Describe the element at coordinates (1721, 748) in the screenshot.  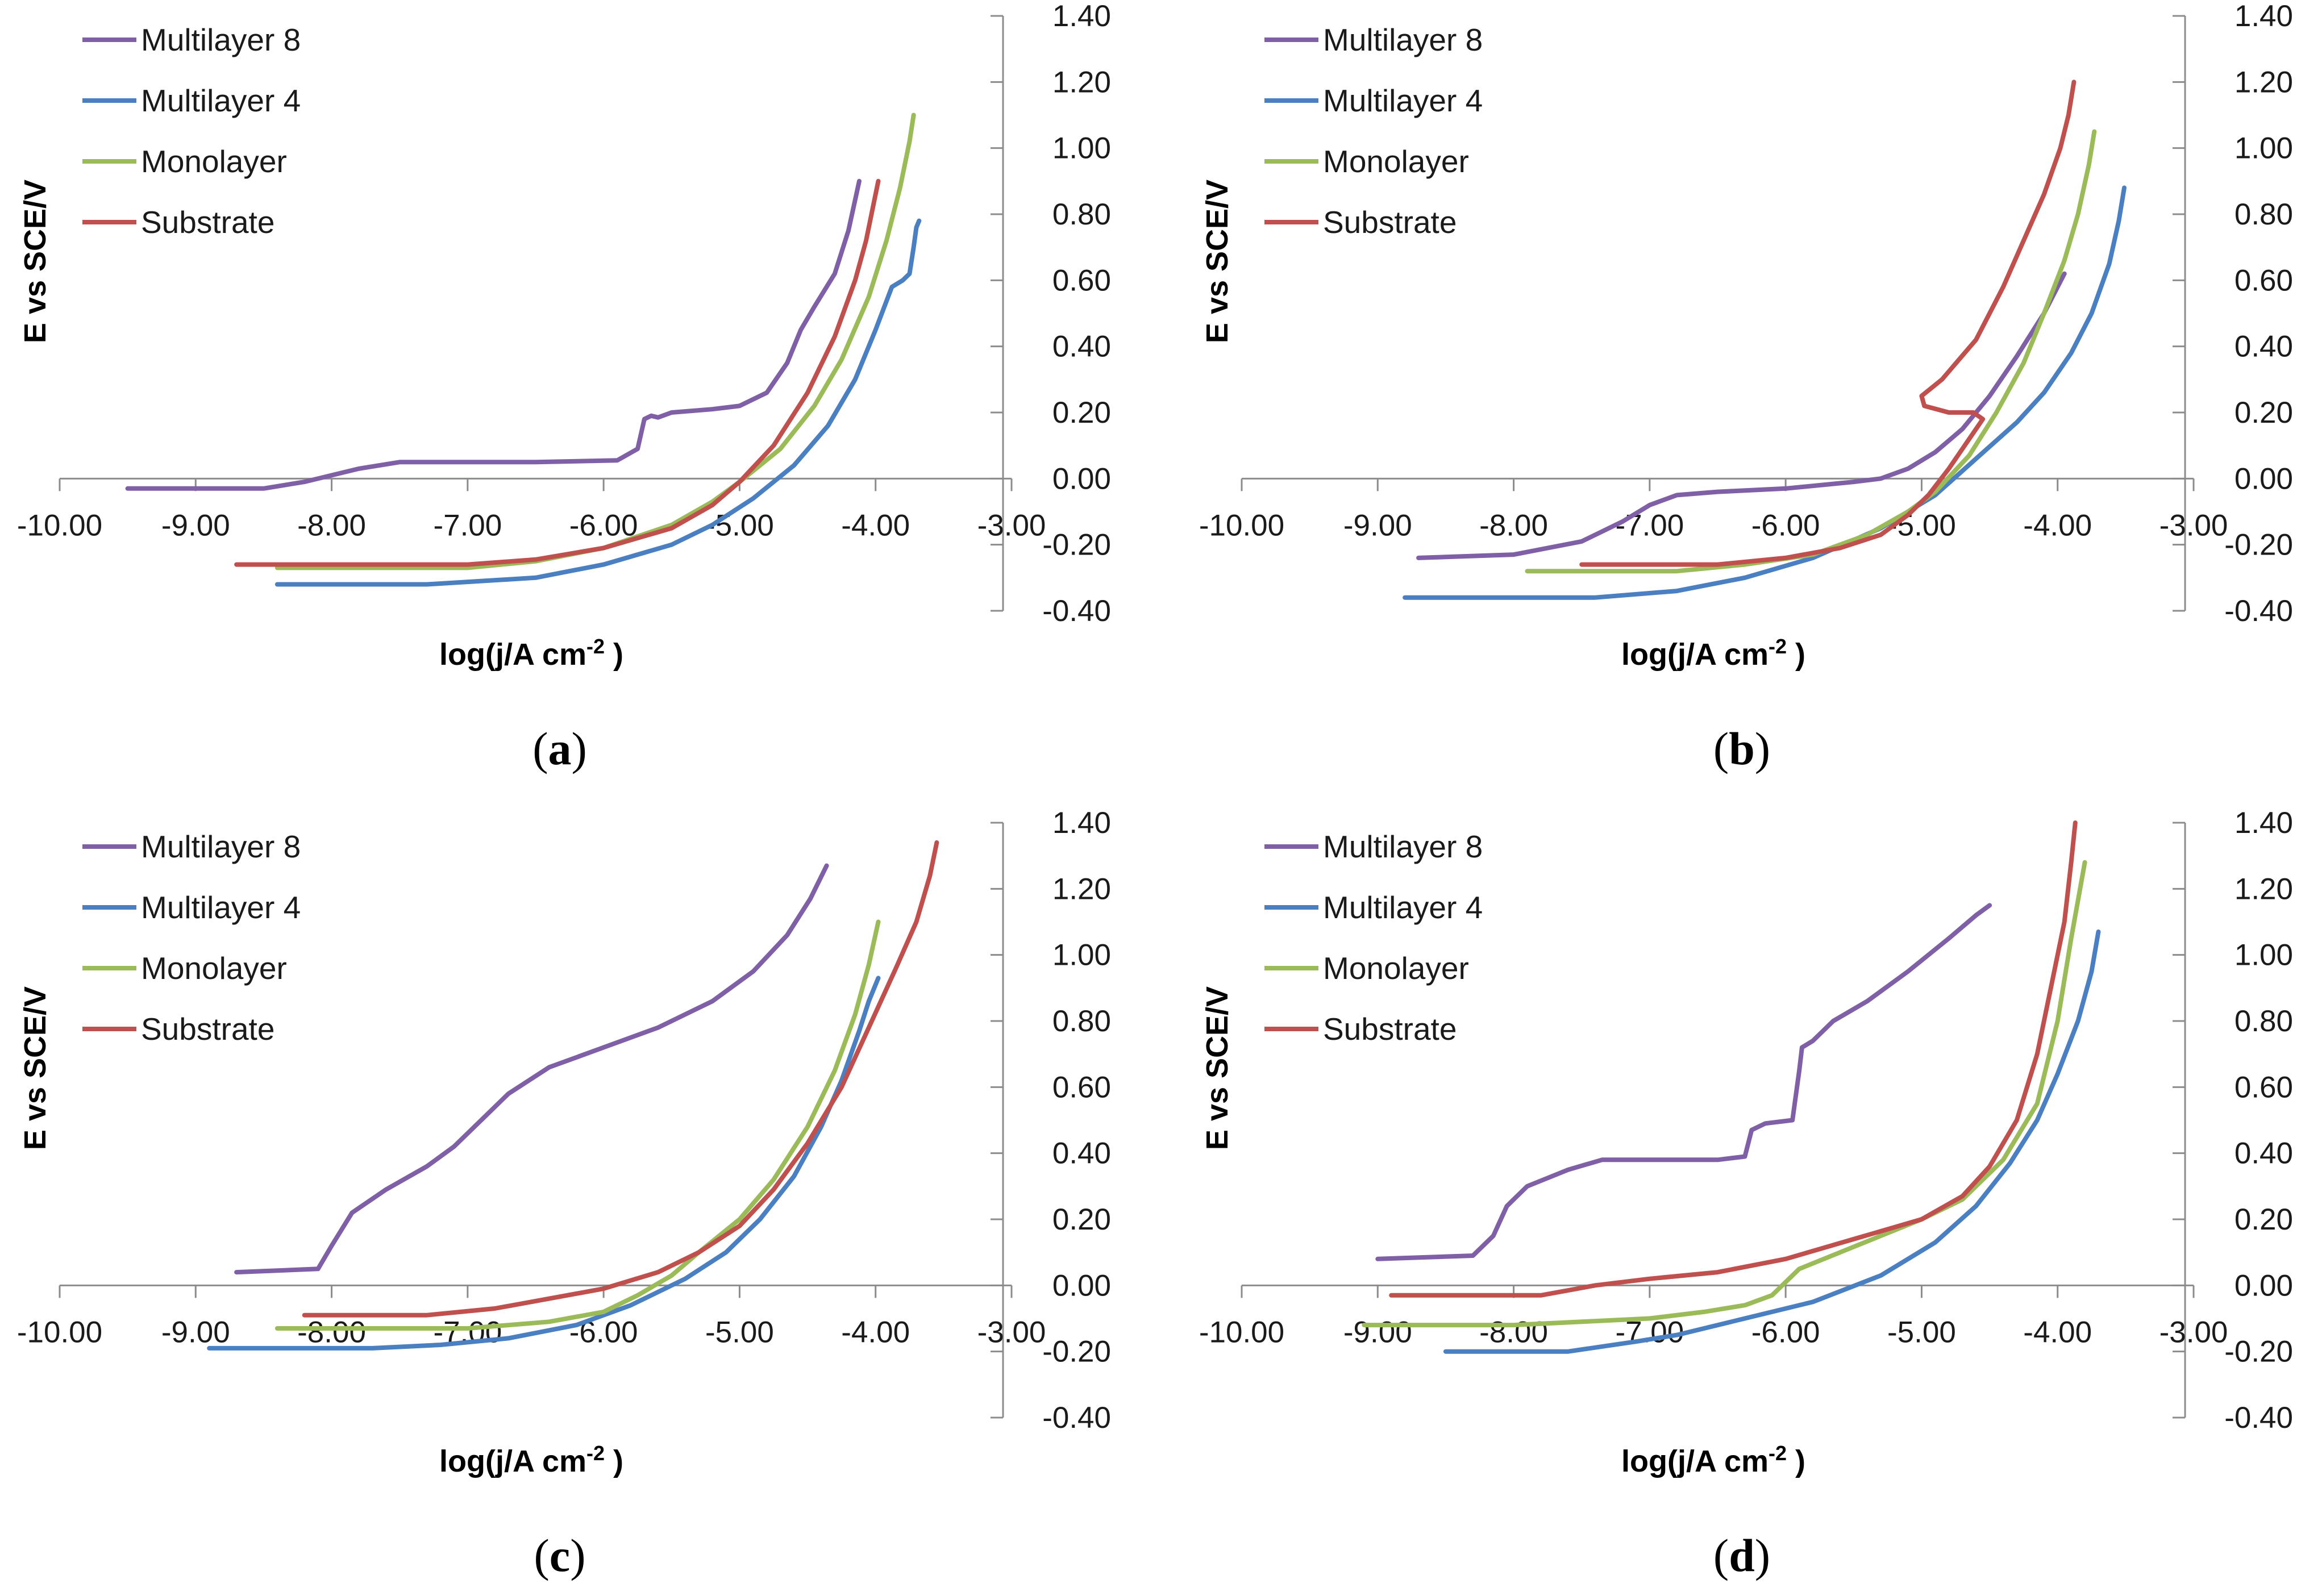
I see `panel-label-open-paren: (` at that location.